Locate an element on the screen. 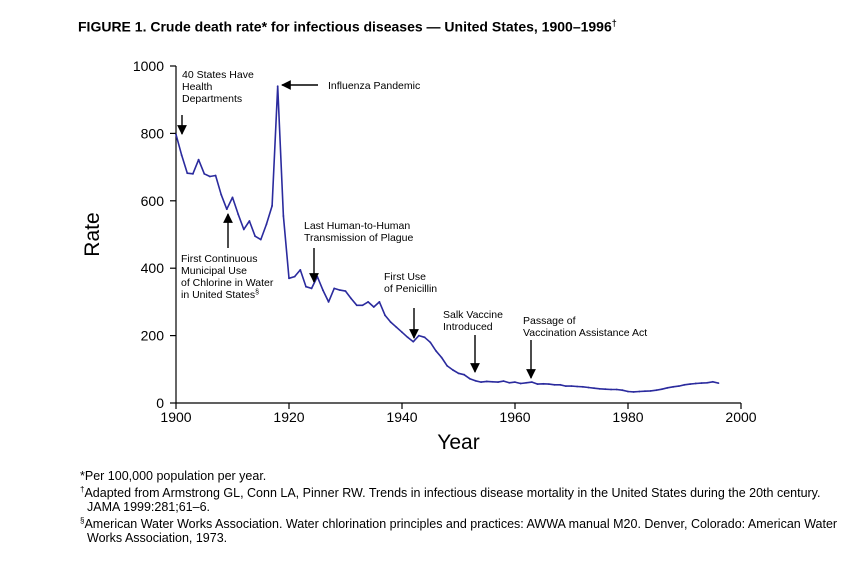 This screenshot has height=566, width=850. data-point-1913 is located at coordinates (249, 221).